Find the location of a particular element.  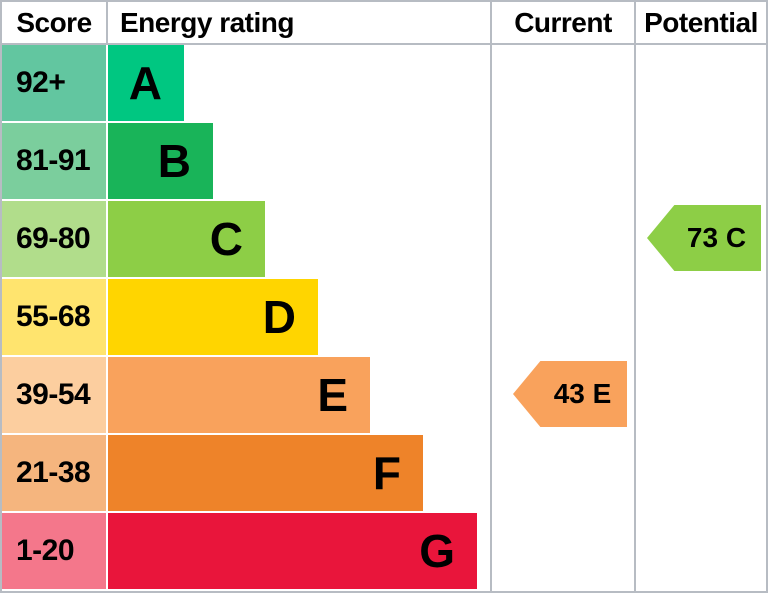

band-row-e: 39-54 E is located at coordinates (384, 396).